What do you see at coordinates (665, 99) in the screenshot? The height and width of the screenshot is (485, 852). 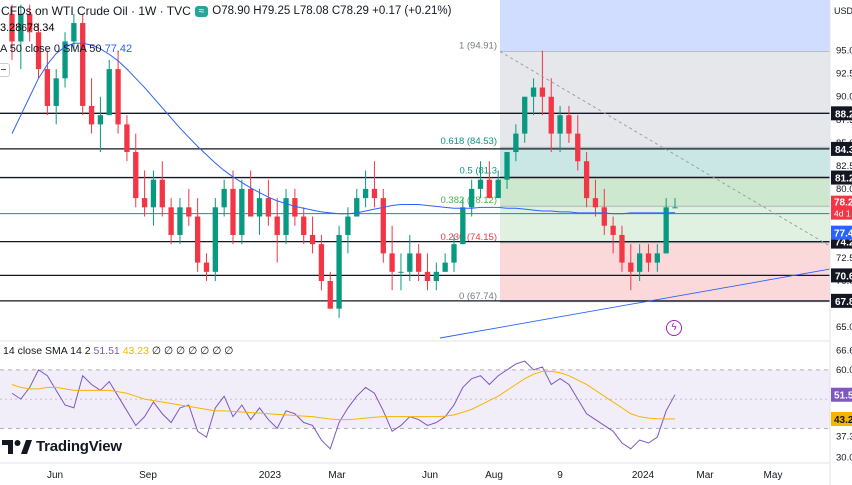 I see `fib-zone` at bounding box center [665, 99].